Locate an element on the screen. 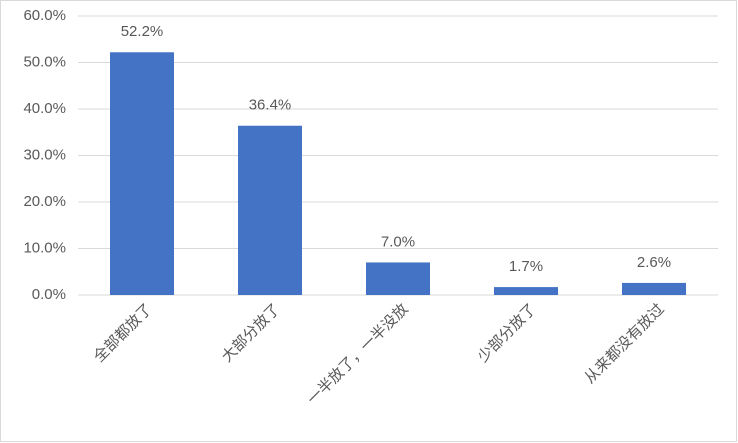  y-tick-label: 30.0% is located at coordinates (44, 154).